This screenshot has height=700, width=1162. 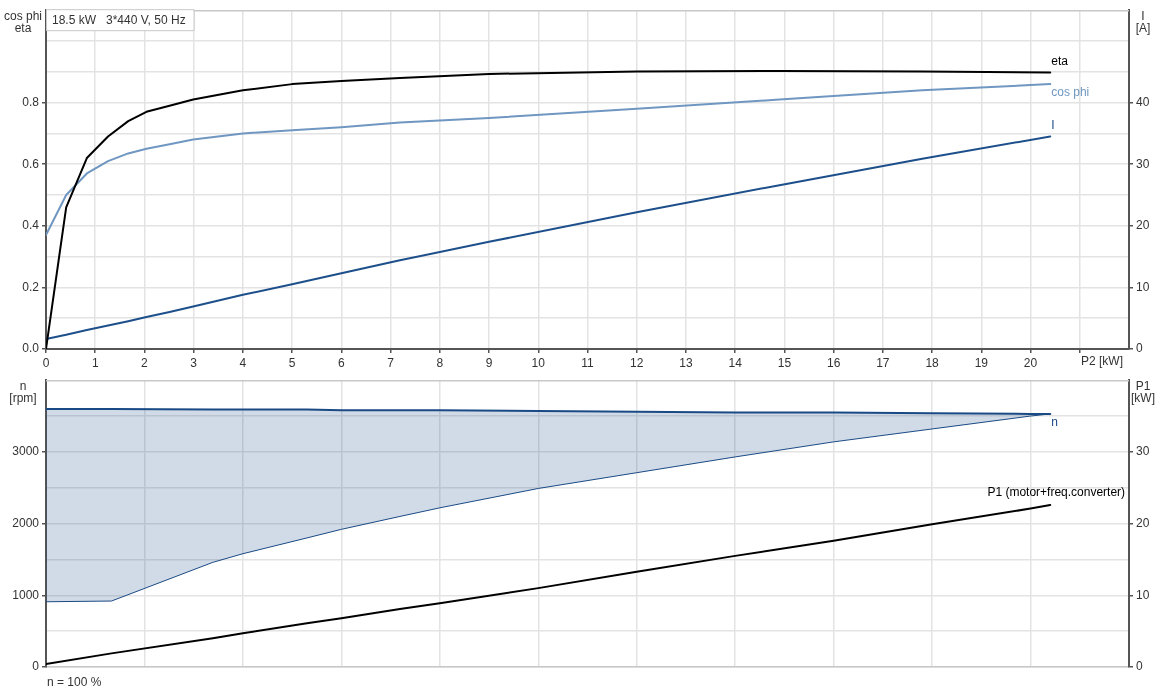 What do you see at coordinates (932, 362) in the screenshot?
I see `x-tick-label: 18` at bounding box center [932, 362].